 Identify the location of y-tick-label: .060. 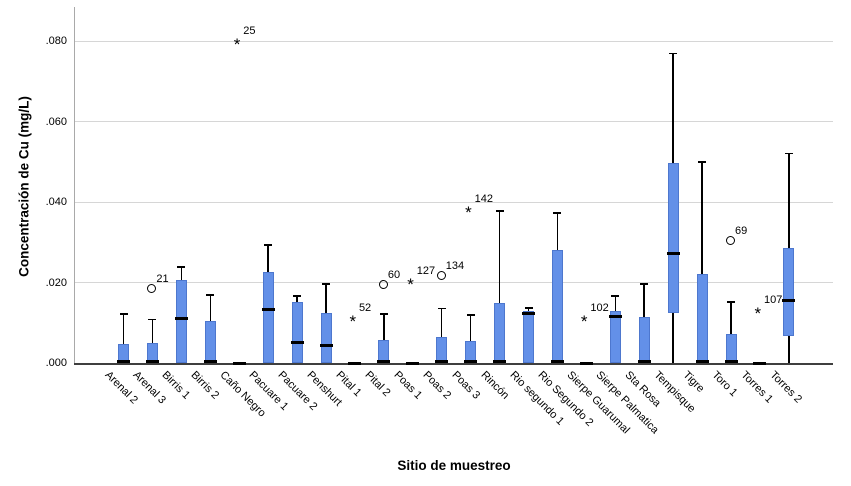
(56, 121).